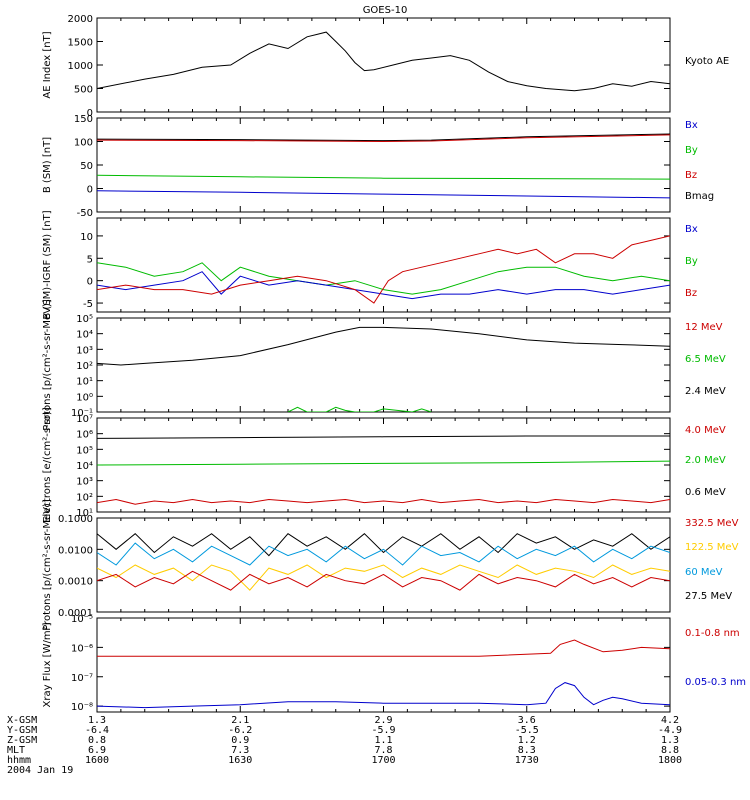 This screenshot has height=800, width=750. I want to click on y-axis-label: B (SM)-IGRF (SM) [nT], so click(47, 264).